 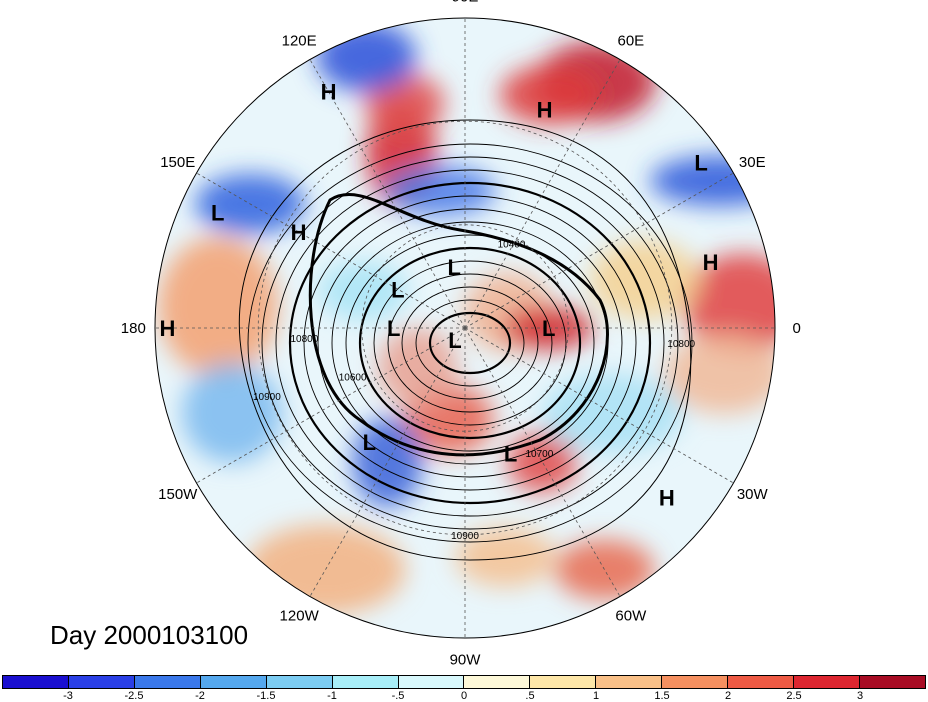 I want to click on lon-label-180: 180, so click(x=133, y=328).